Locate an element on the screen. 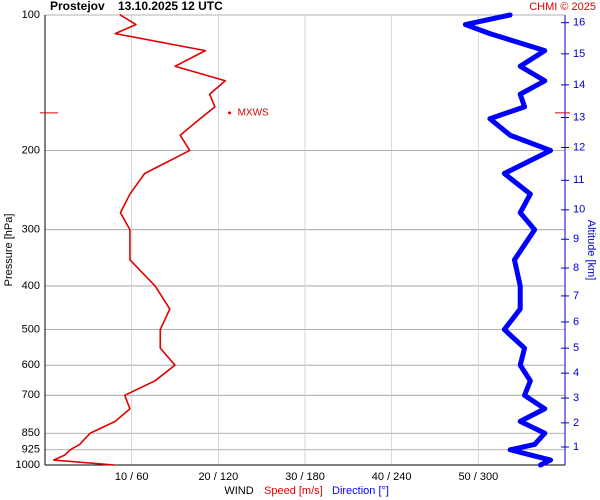  mxws-point is located at coordinates (230, 113).